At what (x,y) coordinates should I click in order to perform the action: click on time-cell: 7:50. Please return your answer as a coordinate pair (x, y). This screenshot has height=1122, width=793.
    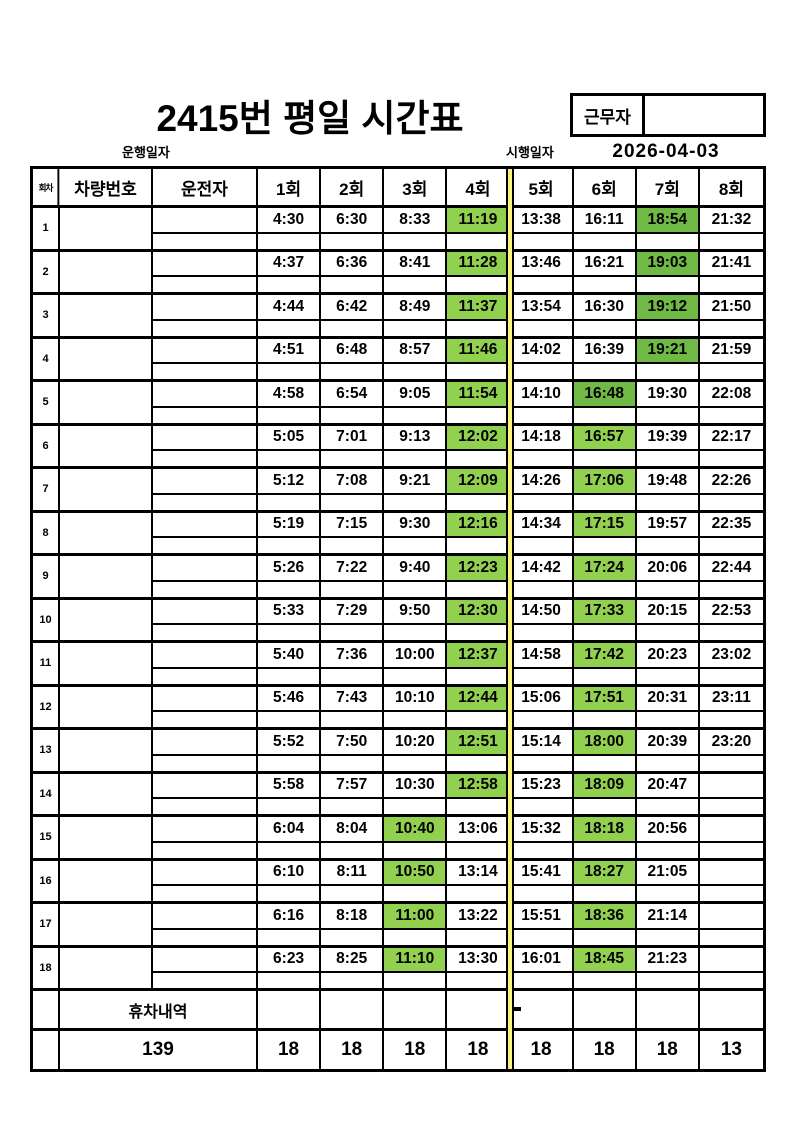
    Looking at the image, I should click on (353, 743).